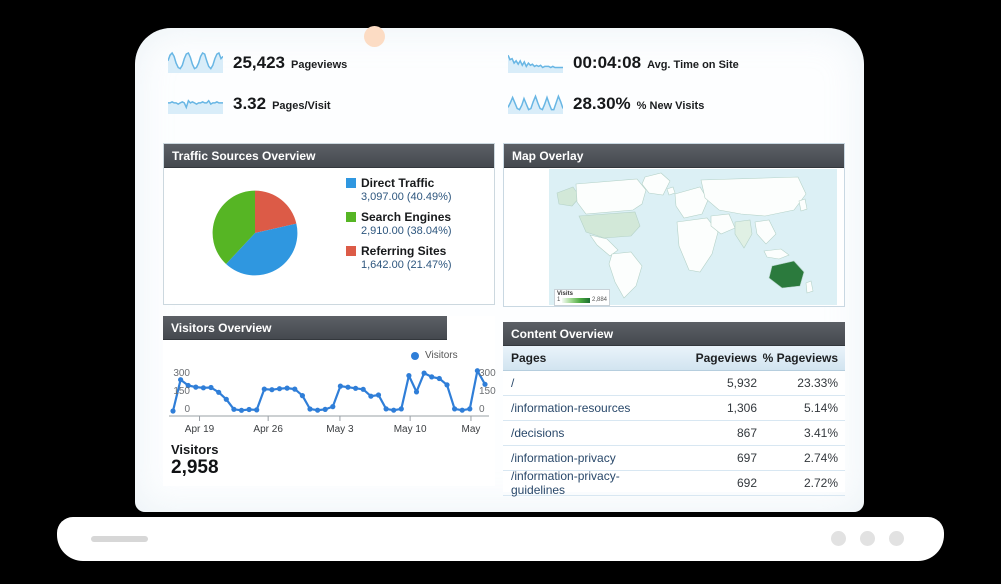 The width and height of the screenshot is (1001, 584). What do you see at coordinates (410, 429) in the screenshot?
I see `x-axis-label-may-10: May 10` at bounding box center [410, 429].